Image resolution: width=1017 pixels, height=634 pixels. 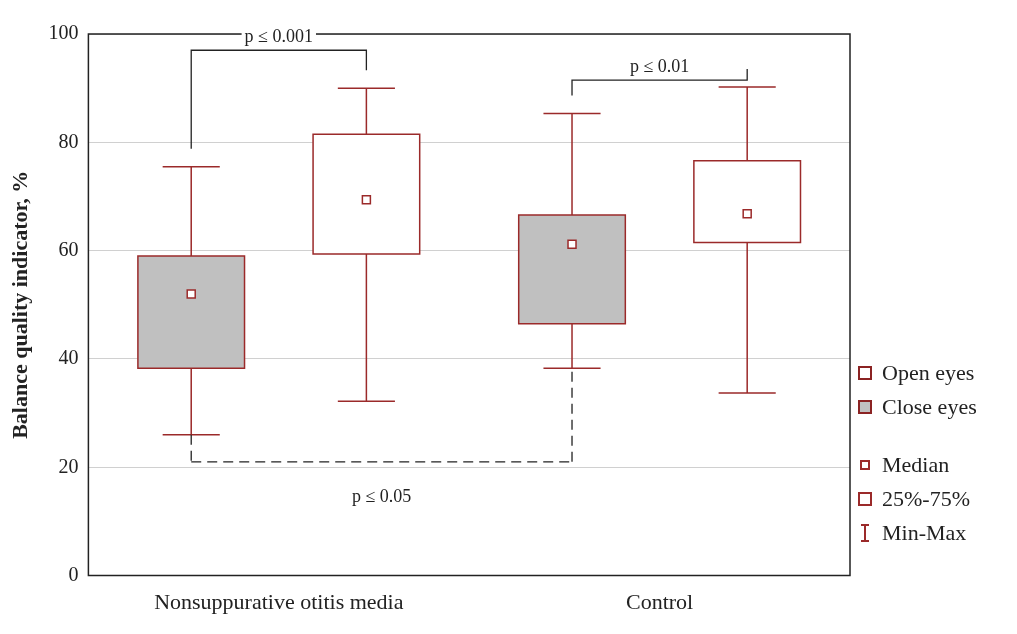 What do you see at coordinates (929, 407) in the screenshot?
I see `legend-label: Close eyes` at bounding box center [929, 407].